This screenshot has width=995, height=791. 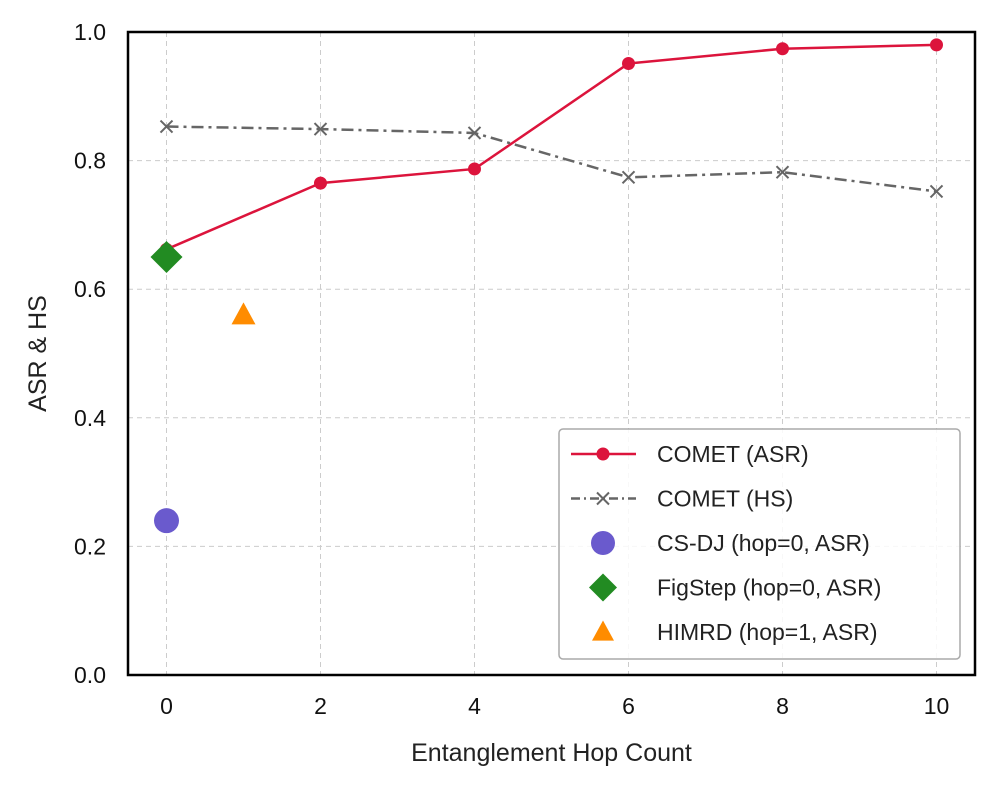 I want to click on legend-item: CS-DJ (hop=0, ASR), so click(x=730, y=543).